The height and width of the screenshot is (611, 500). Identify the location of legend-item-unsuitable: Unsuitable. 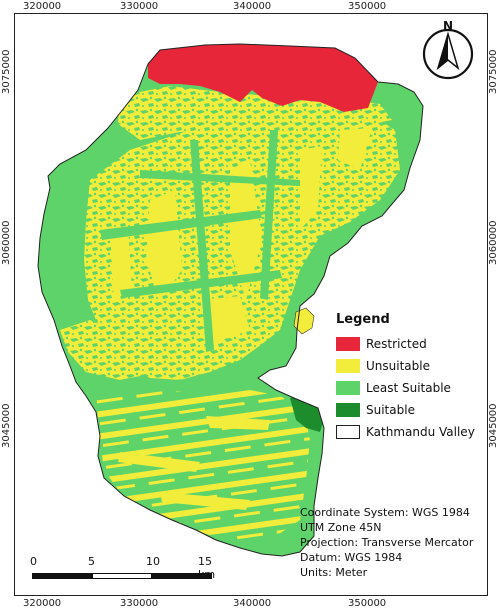
(411, 366).